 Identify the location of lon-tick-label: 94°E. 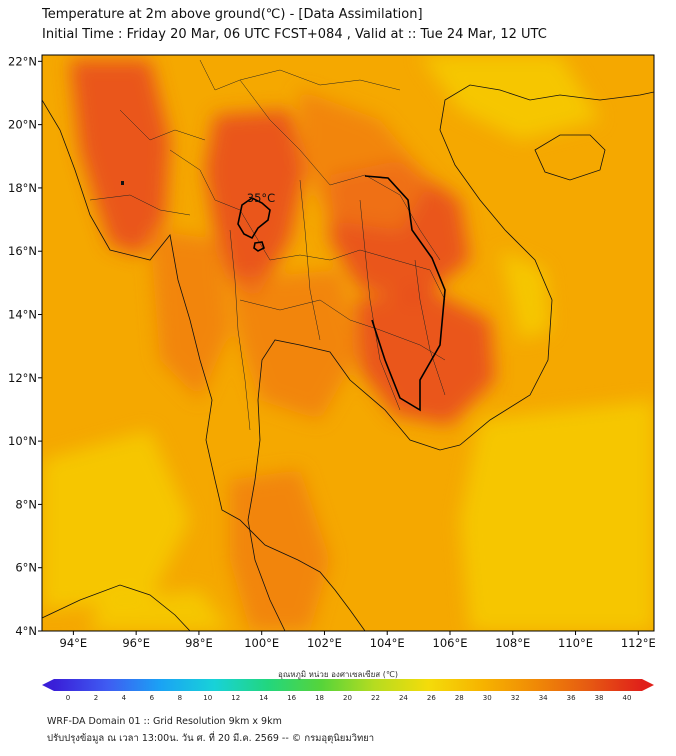
(74, 643).